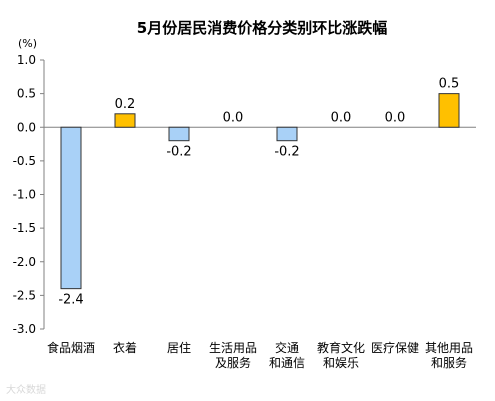  Describe the element at coordinates (24, 329) in the screenshot. I see `y-tick-label: -3.0` at that location.